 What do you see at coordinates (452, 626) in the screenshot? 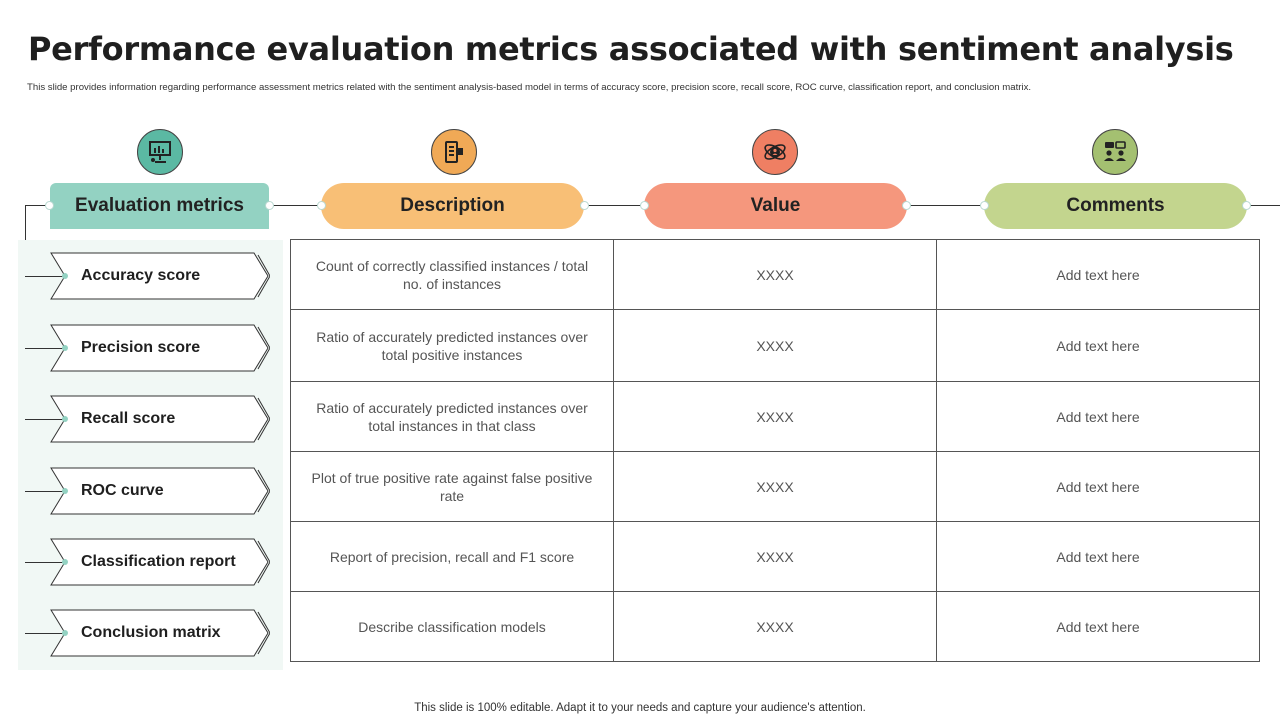
I see `description-cell: Describe classification models` at bounding box center [452, 626].